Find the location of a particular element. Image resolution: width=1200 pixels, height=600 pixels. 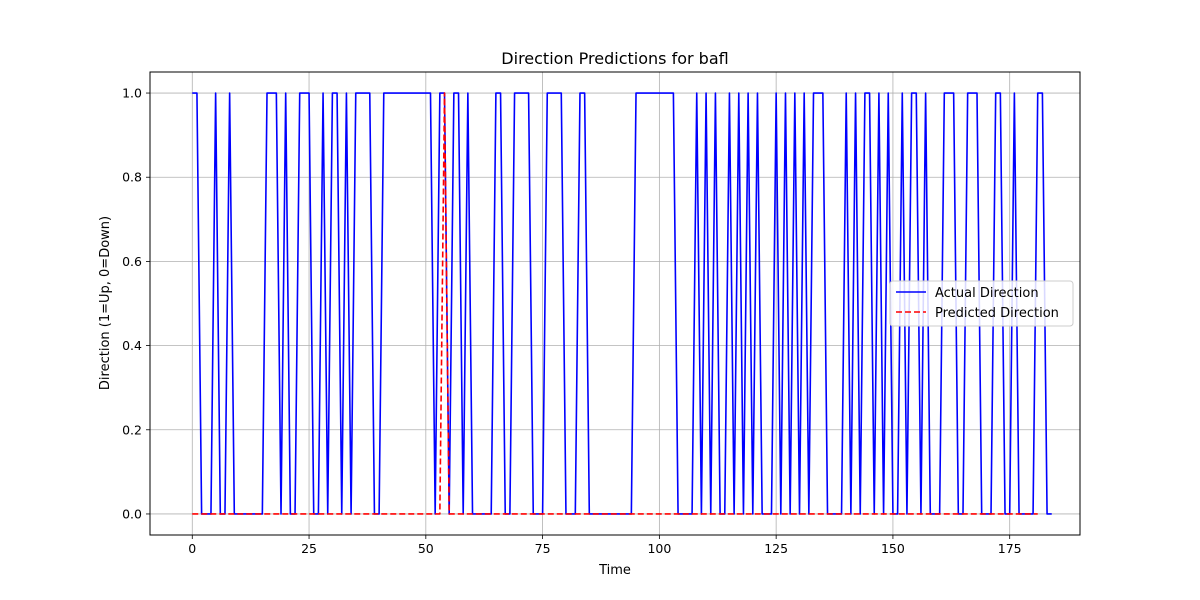

x-tick-label: 150 is located at coordinates (893, 548).